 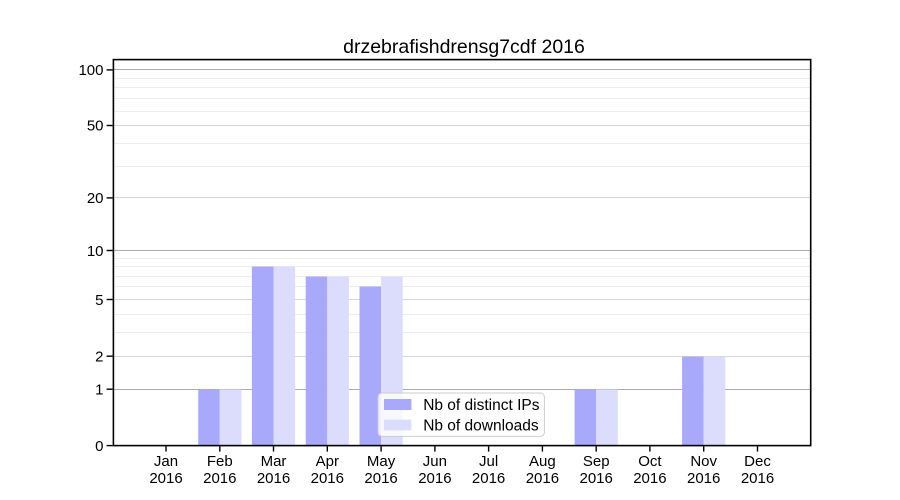 What do you see at coordinates (327, 461) in the screenshot?
I see `svg-text: Apr` at bounding box center [327, 461].